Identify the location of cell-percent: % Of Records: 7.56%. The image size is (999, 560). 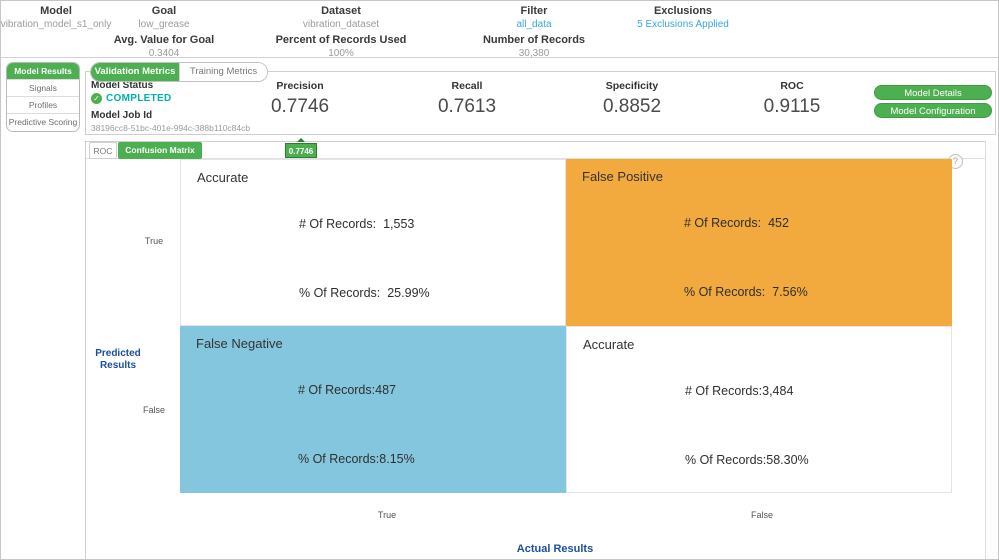
(746, 292).